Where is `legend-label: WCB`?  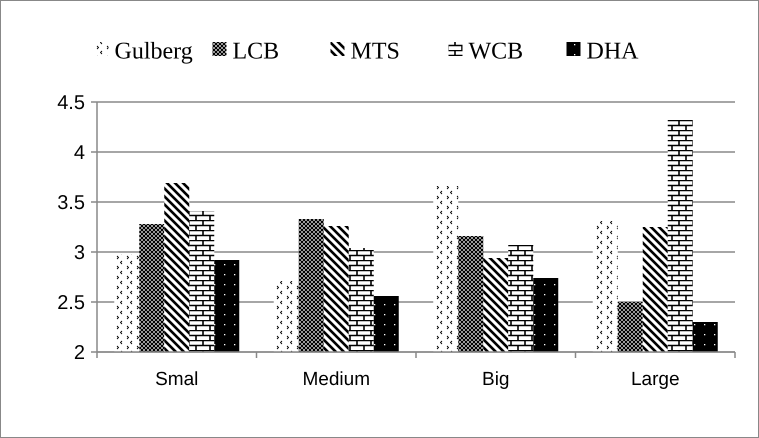 legend-label: WCB is located at coordinates (496, 51).